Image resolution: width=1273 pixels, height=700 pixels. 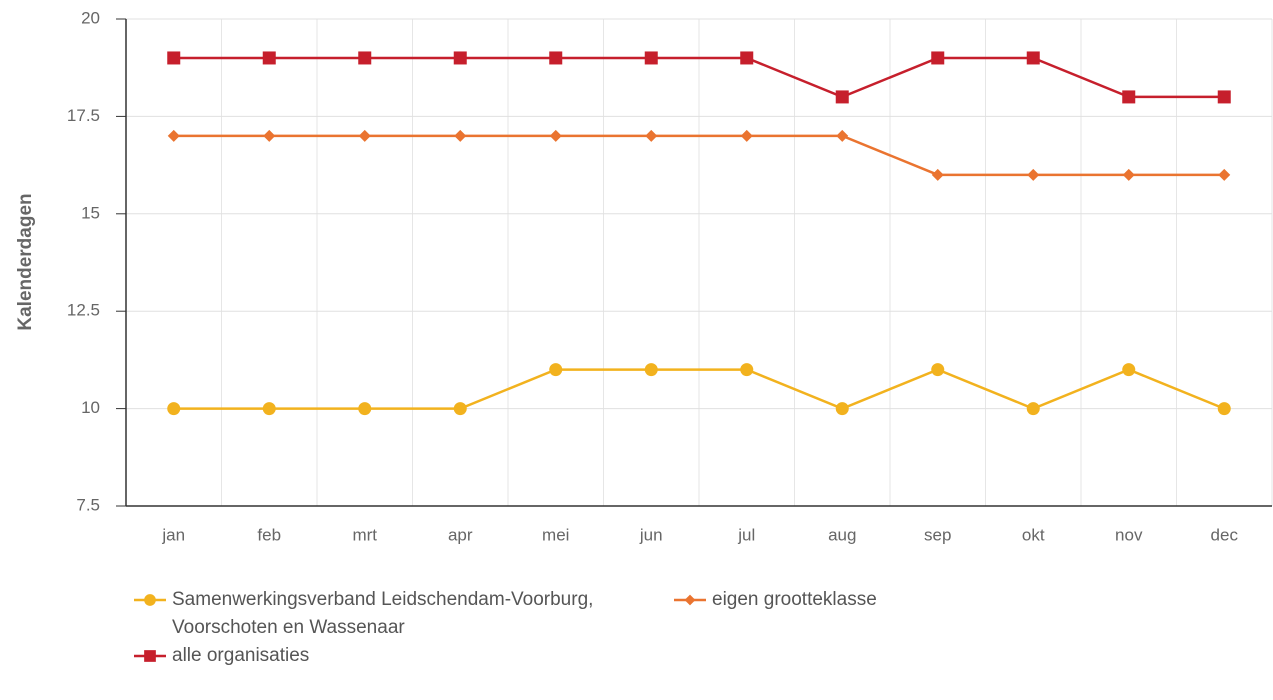 What do you see at coordinates (1129, 534) in the screenshot?
I see `x-tick-label: nov` at bounding box center [1129, 534].